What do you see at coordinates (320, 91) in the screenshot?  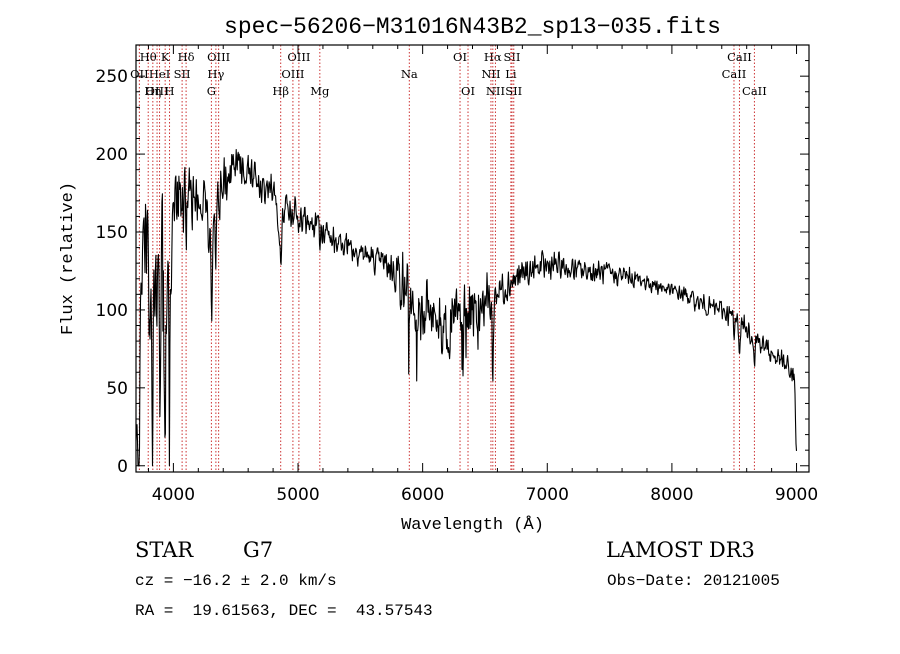 I see `line-marker-label: Mg` at bounding box center [320, 91].